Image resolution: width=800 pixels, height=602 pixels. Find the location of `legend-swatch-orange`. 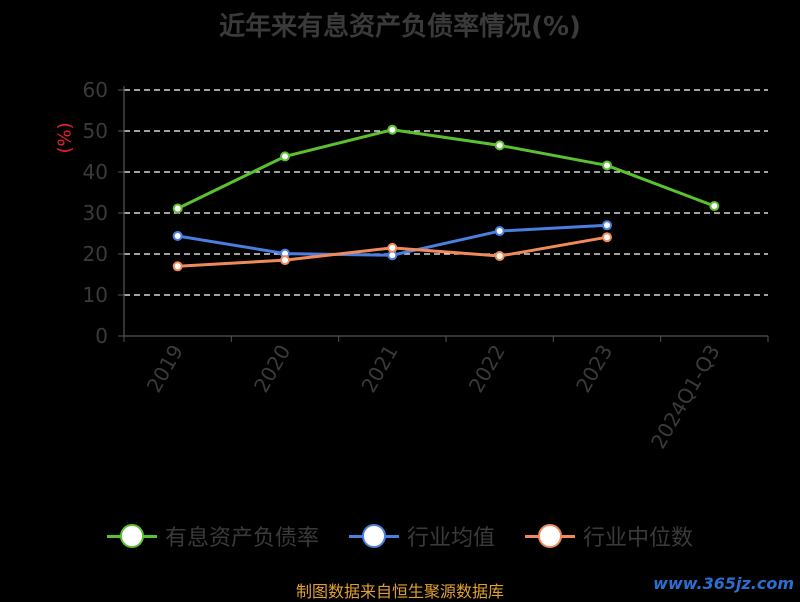

legend-swatch-orange is located at coordinates (550, 536).